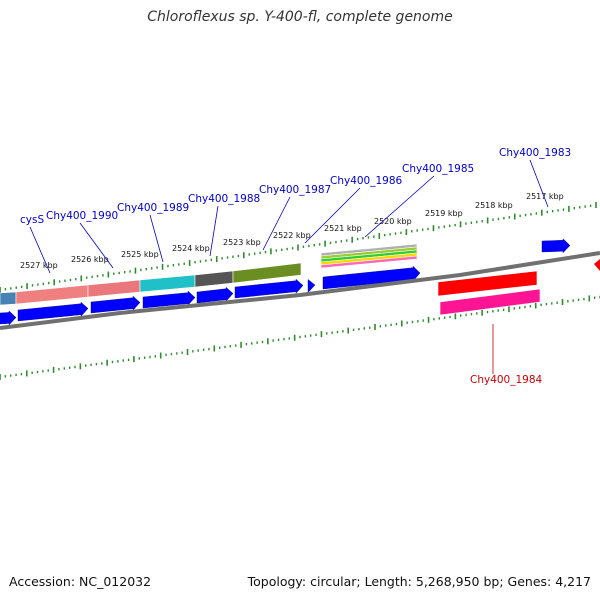  I want to click on backbone-line, so click(300, 290).